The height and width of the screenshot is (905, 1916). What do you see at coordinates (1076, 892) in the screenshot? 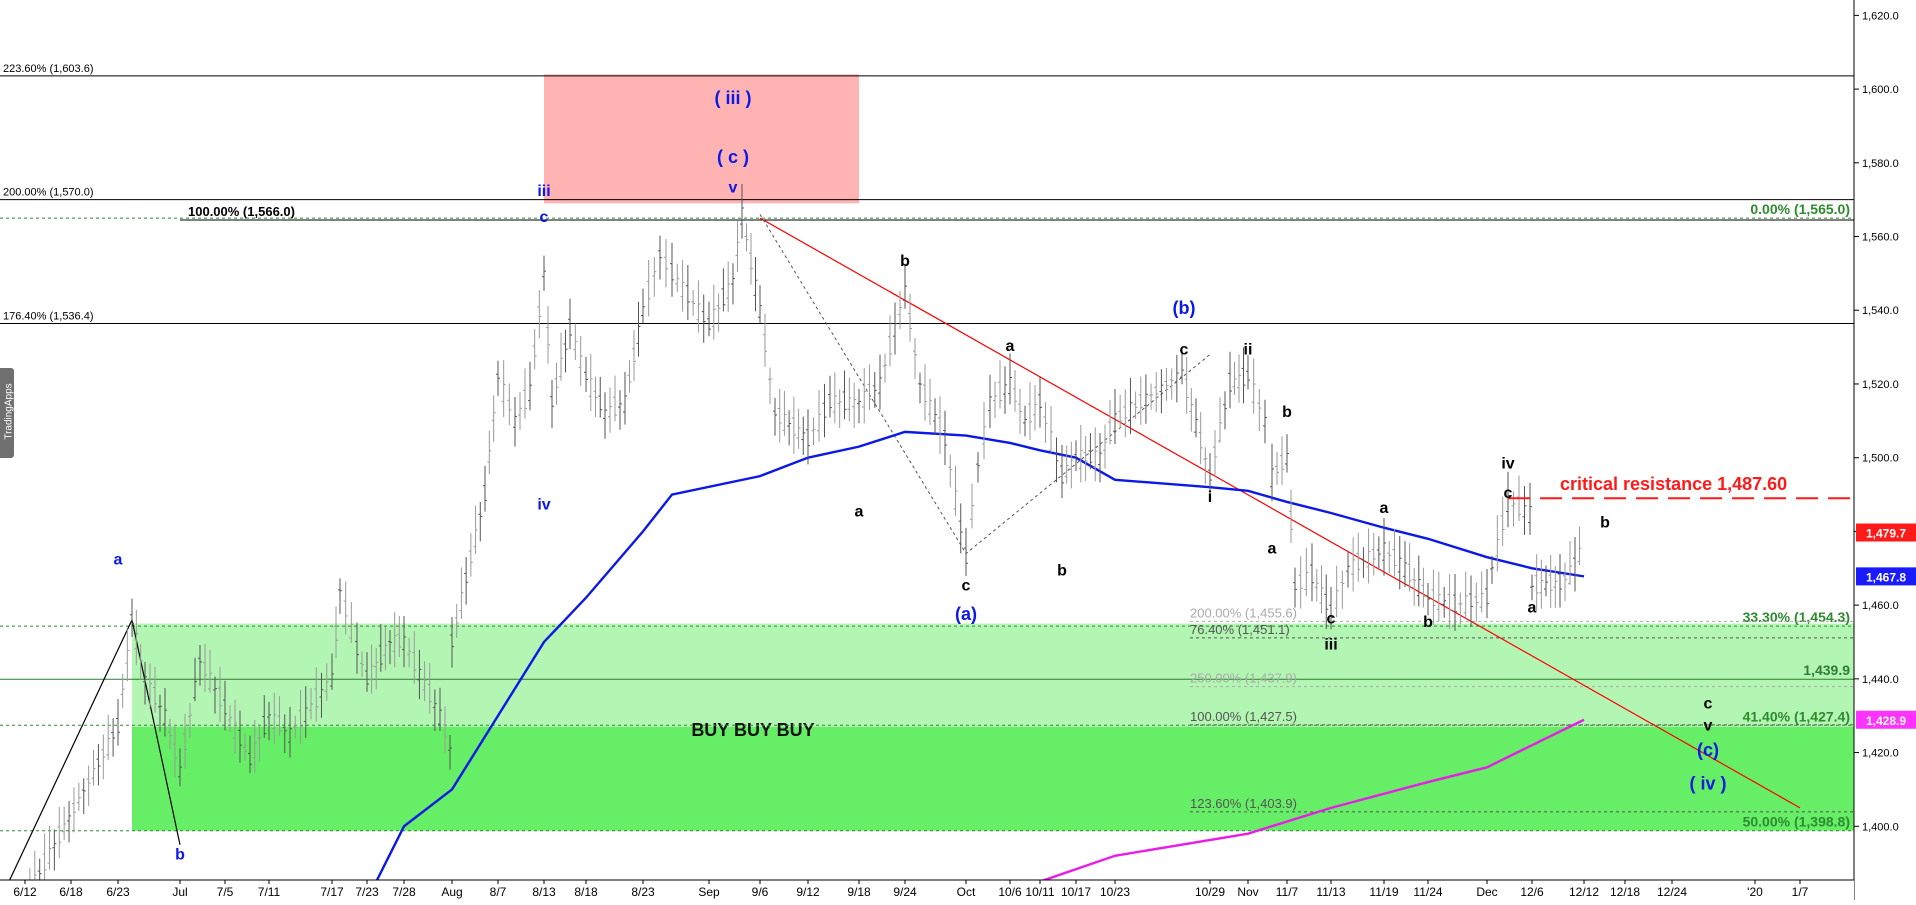
I see `x-tick-label: 10/17` at bounding box center [1076, 892].